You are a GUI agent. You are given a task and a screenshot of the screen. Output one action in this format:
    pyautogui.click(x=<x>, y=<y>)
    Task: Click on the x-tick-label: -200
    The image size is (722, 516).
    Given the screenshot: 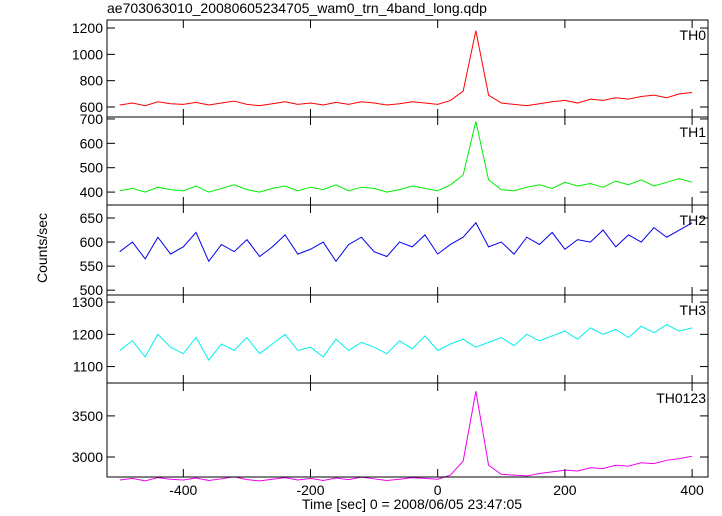 What is the action you would take?
    pyautogui.click(x=310, y=490)
    